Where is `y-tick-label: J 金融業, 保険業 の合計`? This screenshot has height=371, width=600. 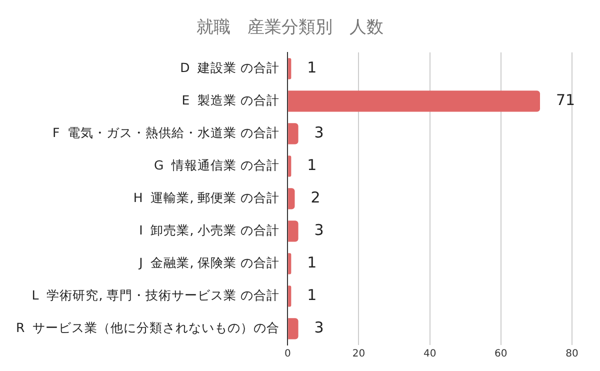
y-tick-label: J 金融業, 保険業 の合計 is located at coordinates (209, 262).